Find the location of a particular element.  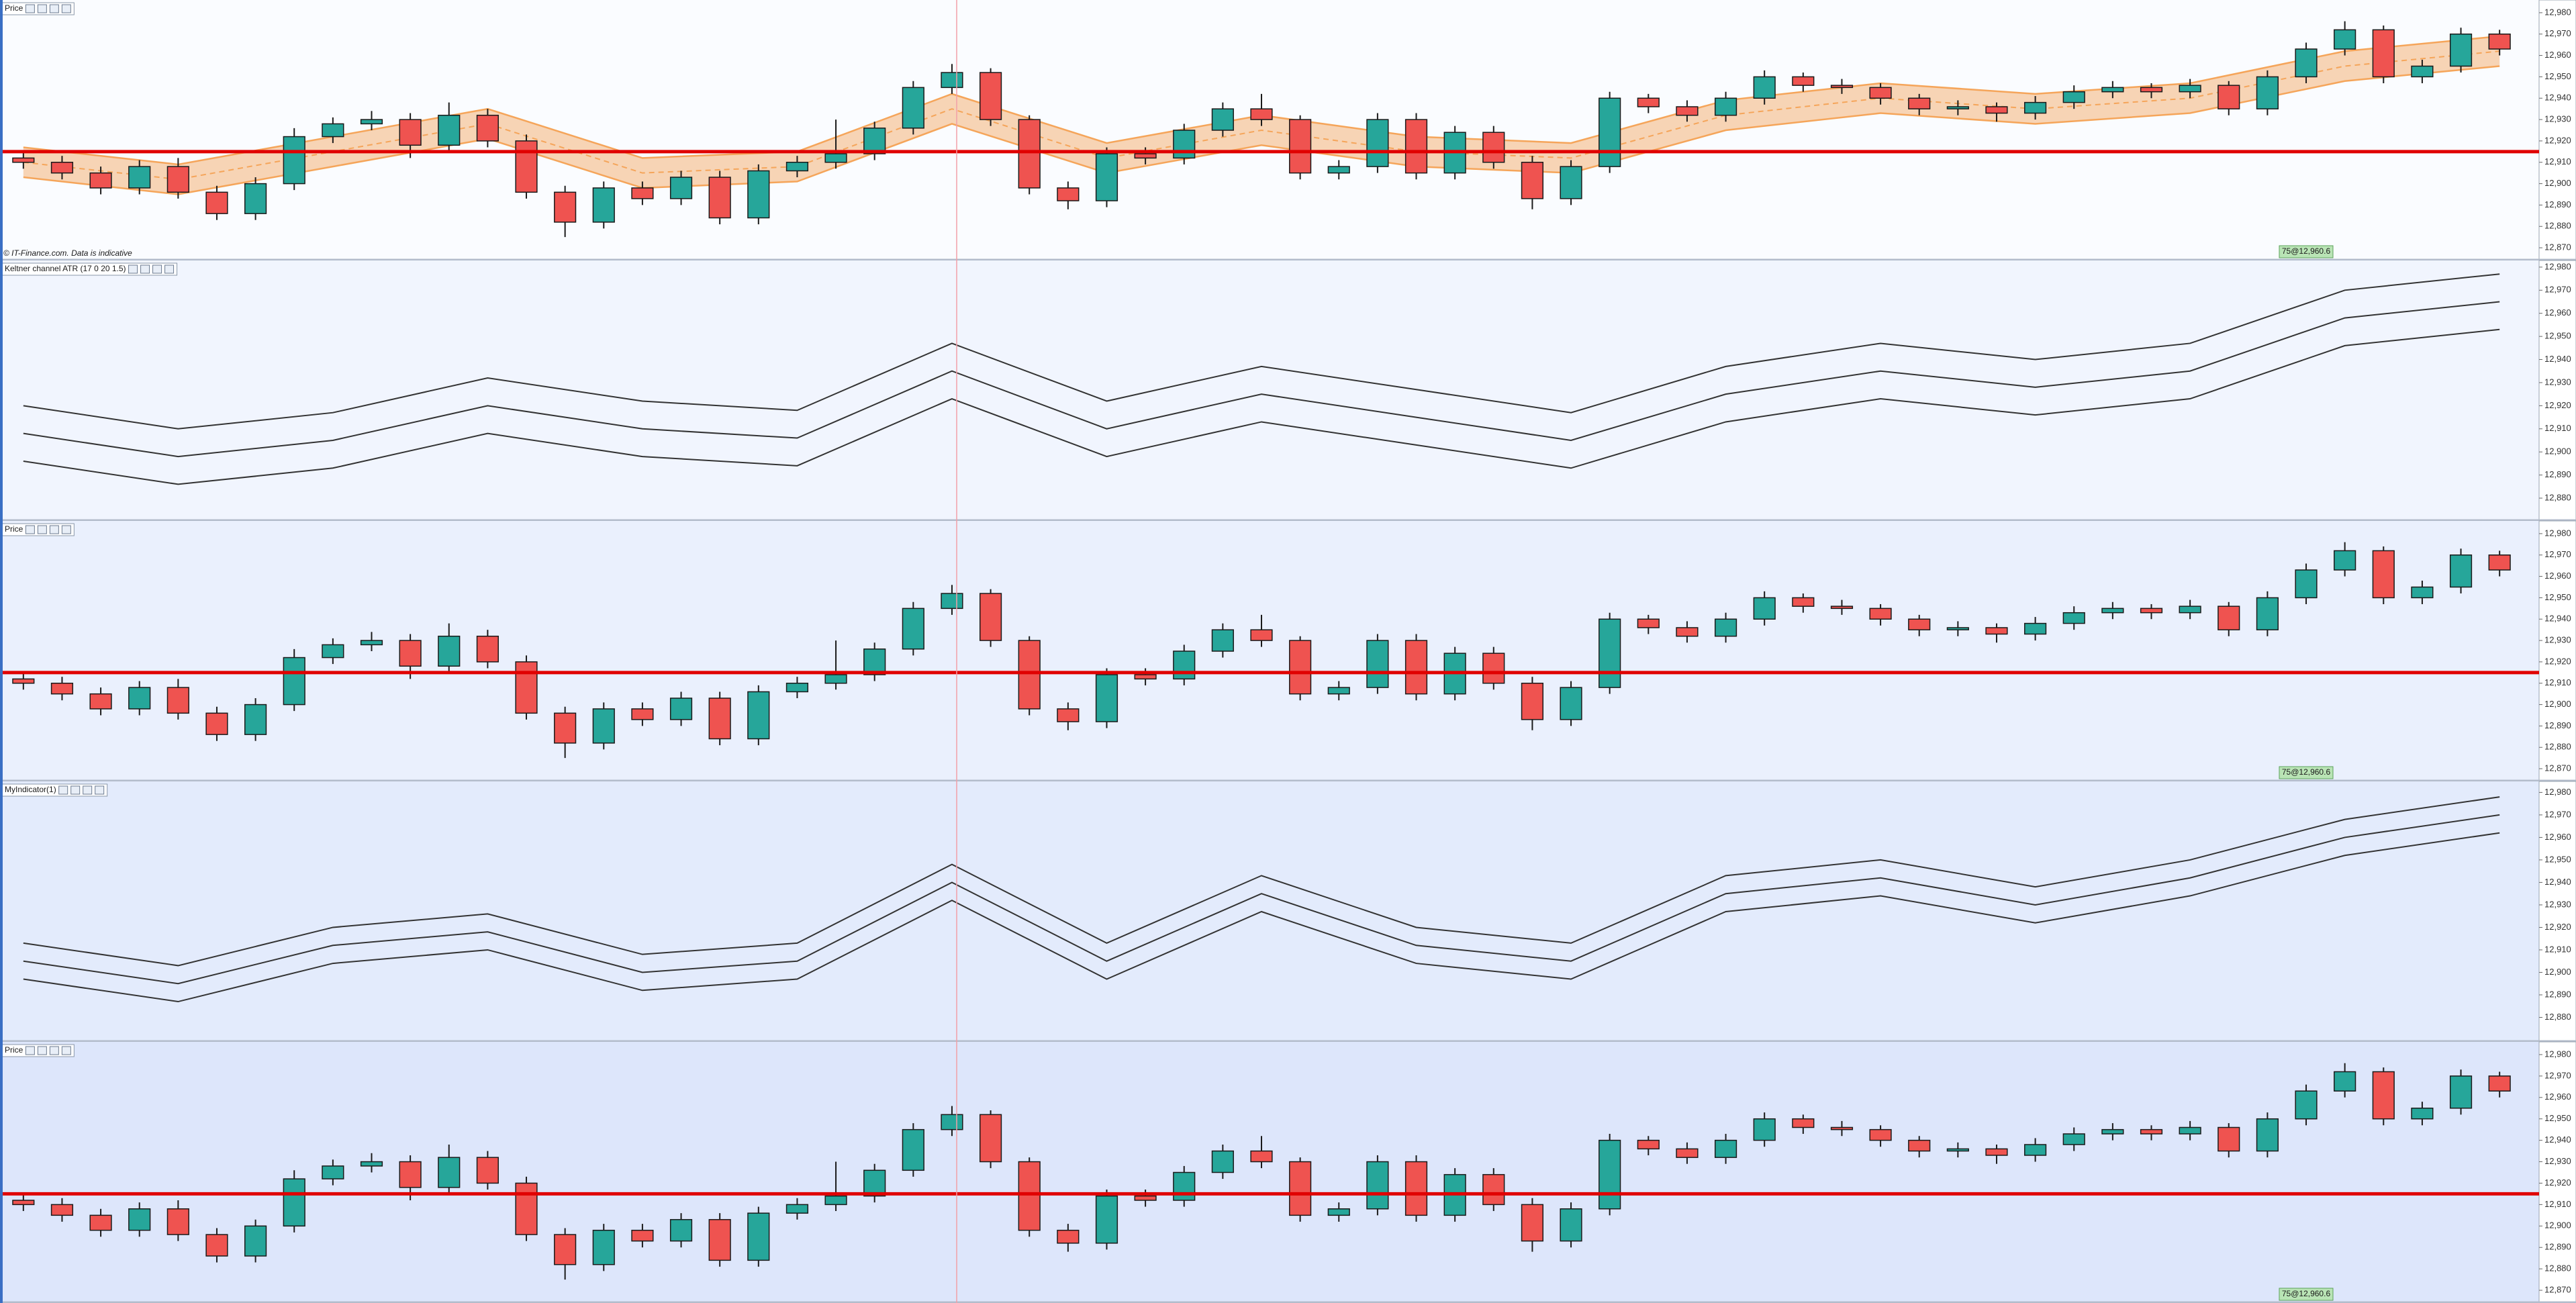

indicator-line is located at coordinates (1261, 351).